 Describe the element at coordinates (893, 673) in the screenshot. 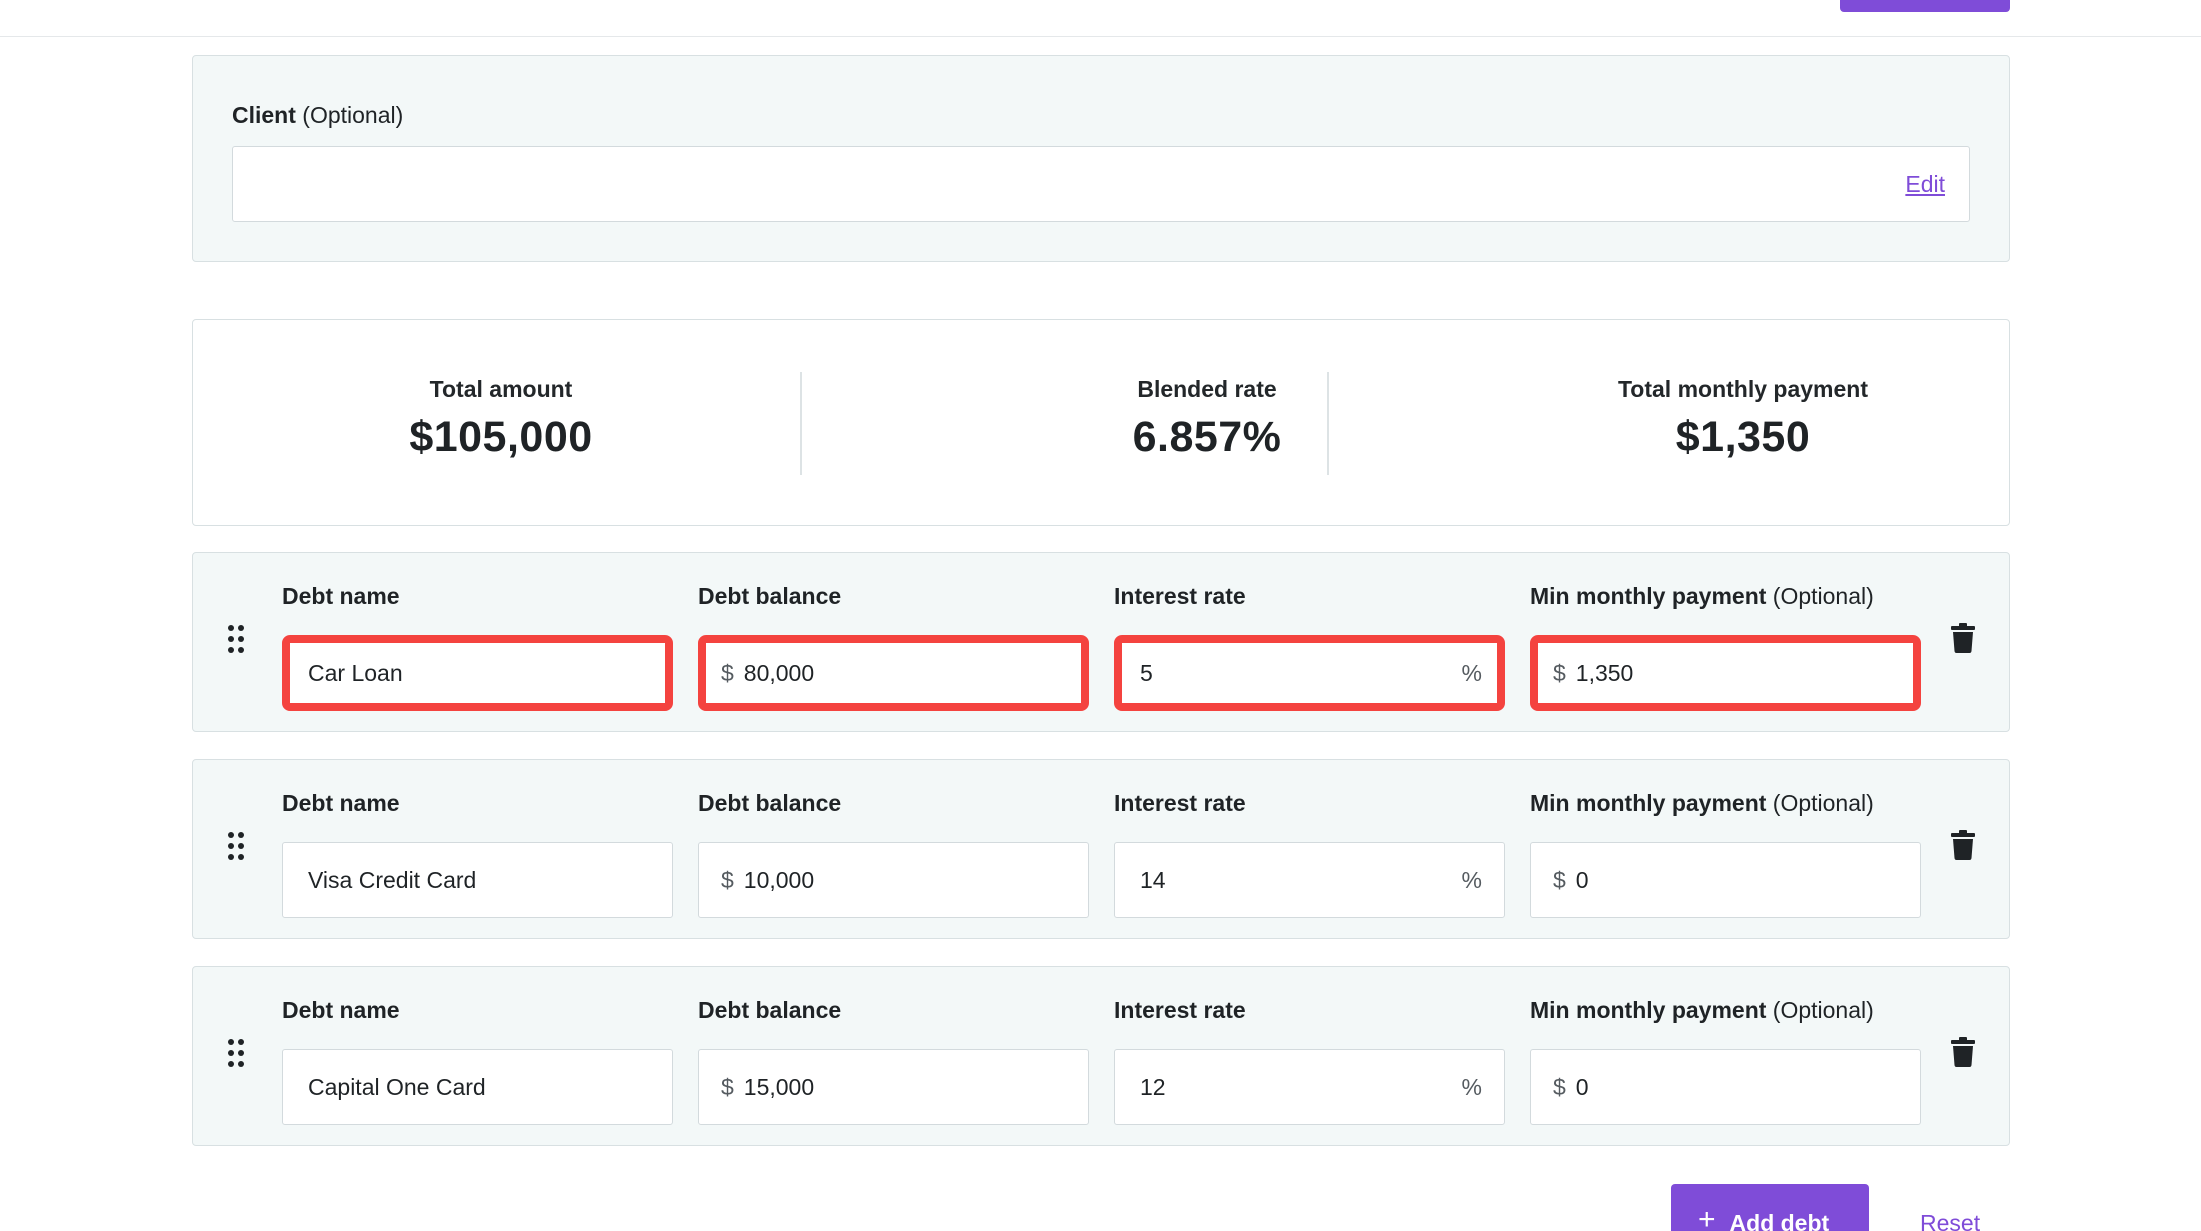

I see `debt-balance-input: $ 80,000` at that location.